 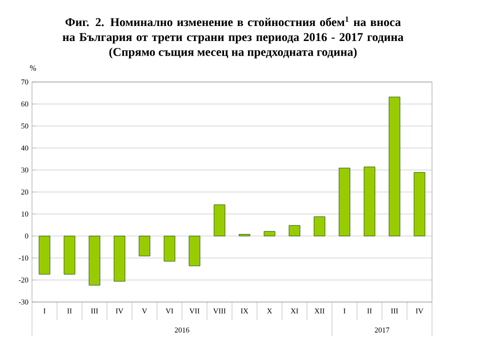 I want to click on chart-subtitle: (Спрямо същия месец на предходната година), so click(x=233, y=53).